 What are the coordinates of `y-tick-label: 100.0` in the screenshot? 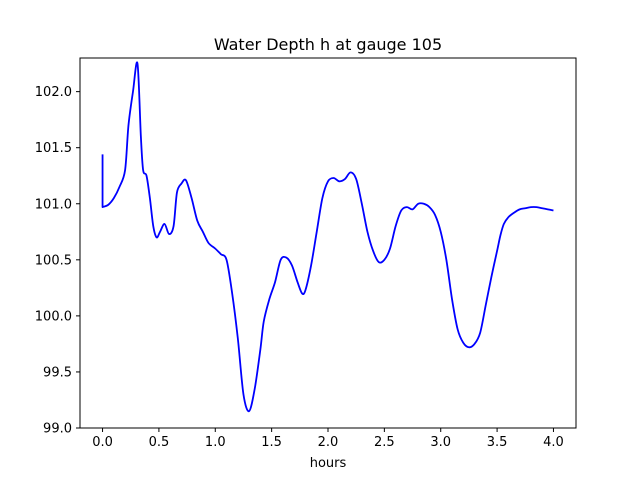 It's located at (53, 316).